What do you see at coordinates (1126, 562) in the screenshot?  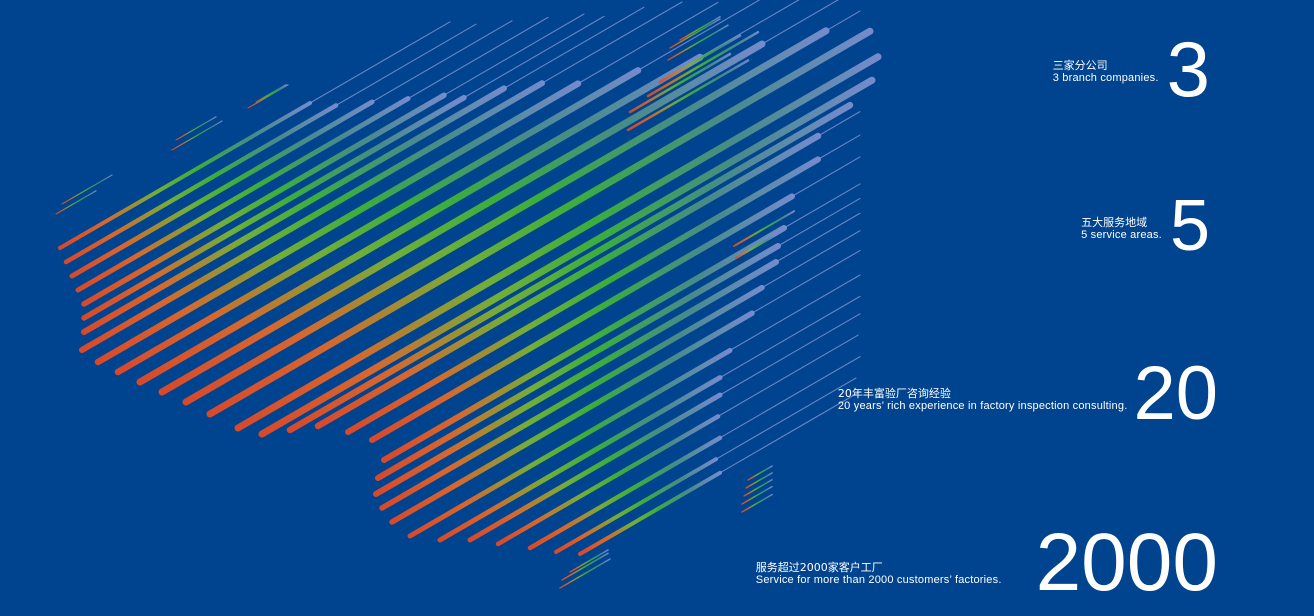 I see `stat-number: 2000` at bounding box center [1126, 562].